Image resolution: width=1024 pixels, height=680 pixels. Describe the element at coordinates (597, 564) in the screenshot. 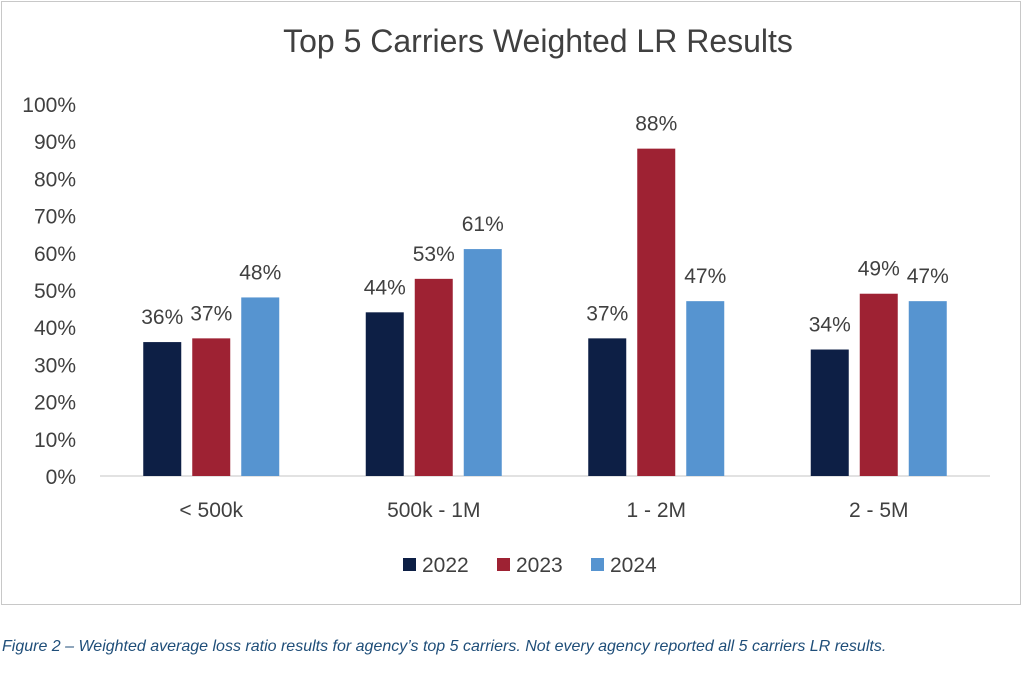

I see `legend-swatch-2024` at that location.